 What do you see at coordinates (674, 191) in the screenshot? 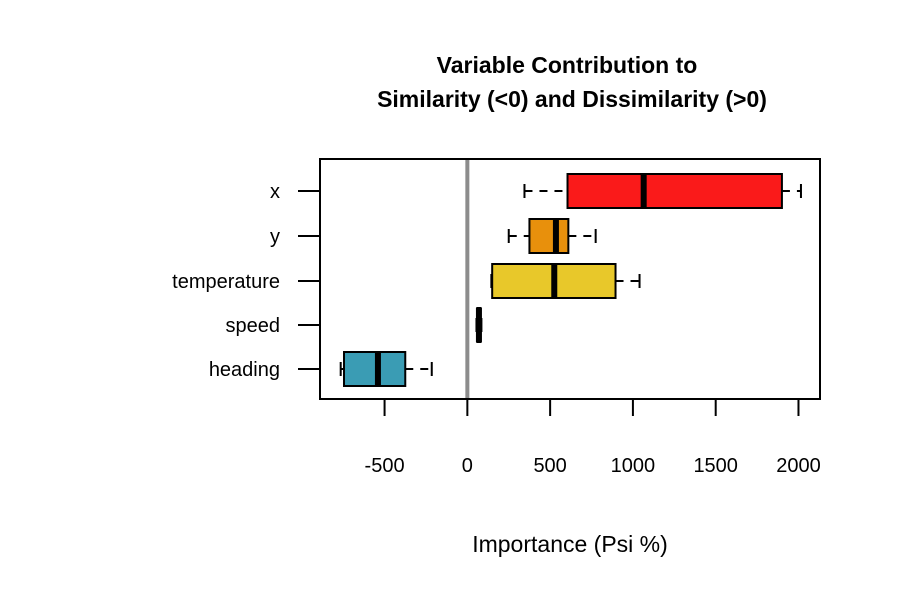
I see `box-x` at bounding box center [674, 191].